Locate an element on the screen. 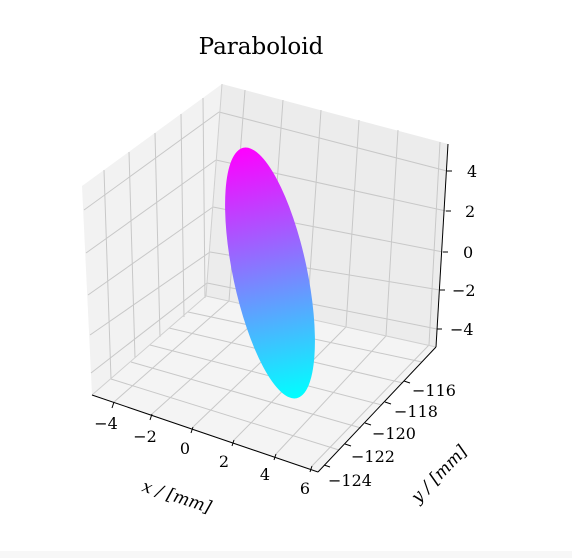  surface is located at coordinates (270, 273).